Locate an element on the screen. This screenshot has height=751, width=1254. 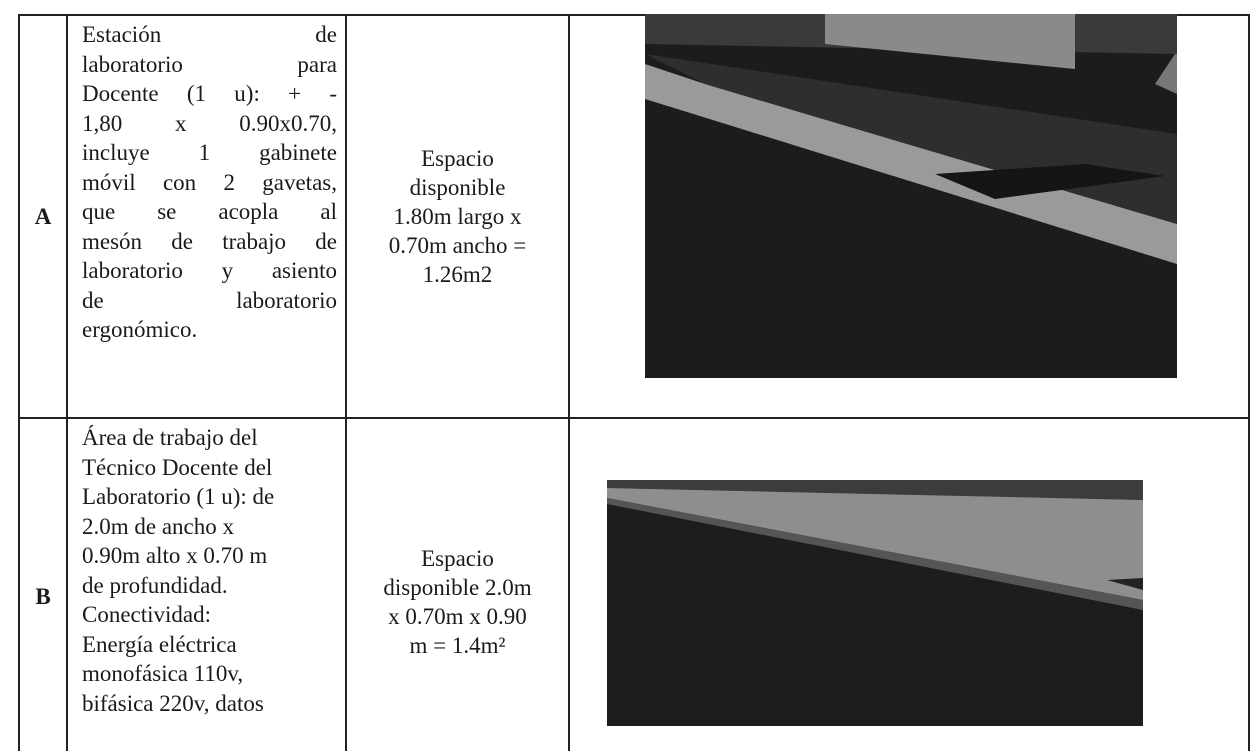
text-line: laboratorio y asiento is located at coordinates (209, 270).